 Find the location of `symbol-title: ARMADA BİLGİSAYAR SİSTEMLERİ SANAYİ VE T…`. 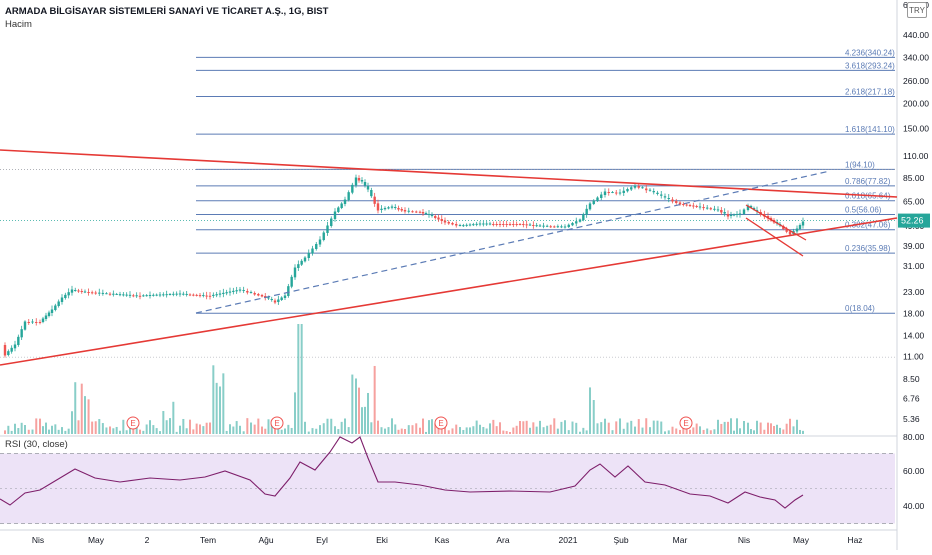

symbol-title: ARMADA BİLGİSAYAR SİSTEMLERİ SANAYİ VE T… is located at coordinates (167, 11).